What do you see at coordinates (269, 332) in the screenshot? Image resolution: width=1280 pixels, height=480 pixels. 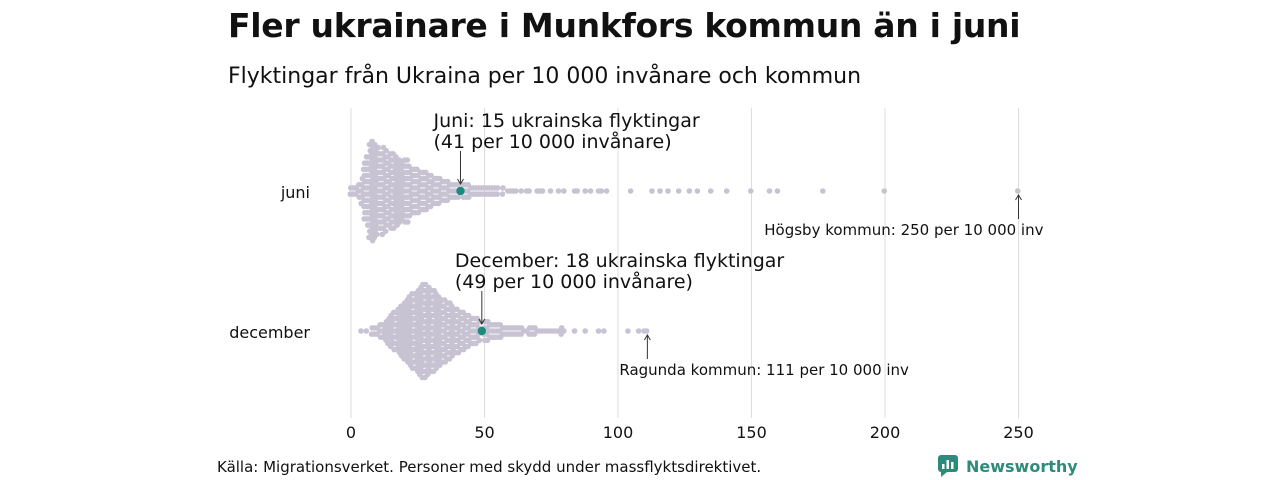 I see `row-label-december: december` at bounding box center [269, 332].